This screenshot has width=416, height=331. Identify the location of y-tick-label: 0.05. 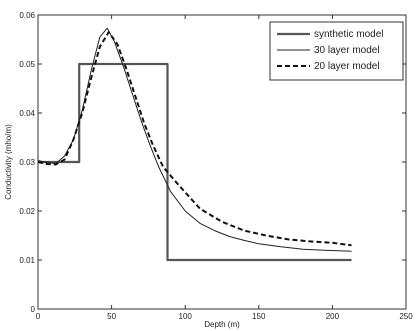
(27, 64).